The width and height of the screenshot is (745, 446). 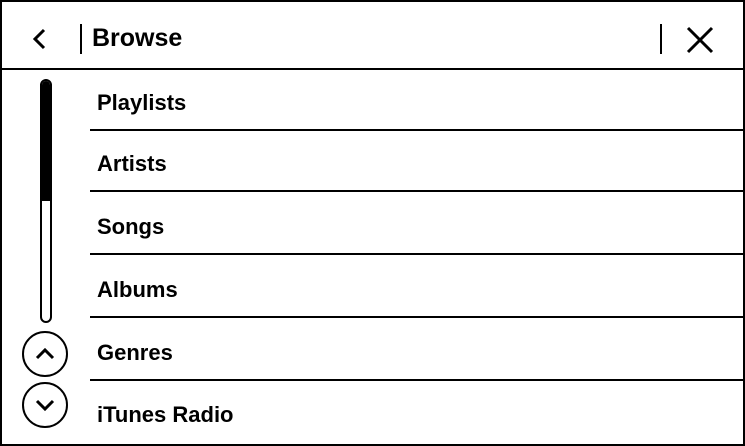 I want to click on list-item: Albums, so click(x=417, y=287).